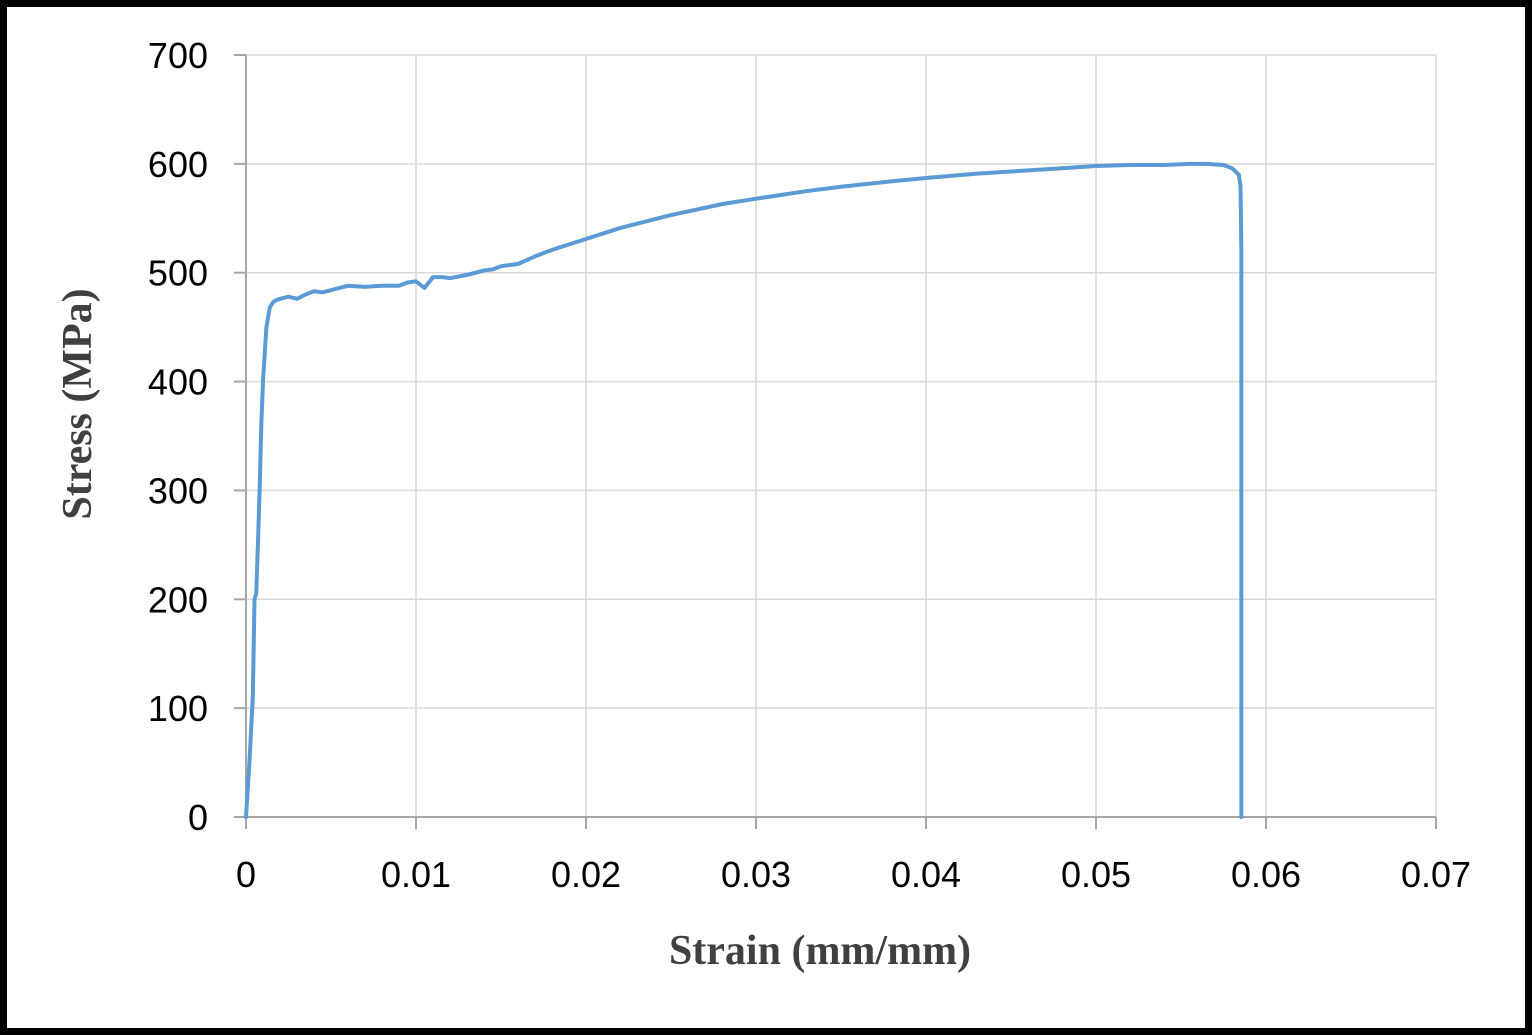  What do you see at coordinates (756, 874) in the screenshot?
I see `x-tick-label: 0.03` at bounding box center [756, 874].